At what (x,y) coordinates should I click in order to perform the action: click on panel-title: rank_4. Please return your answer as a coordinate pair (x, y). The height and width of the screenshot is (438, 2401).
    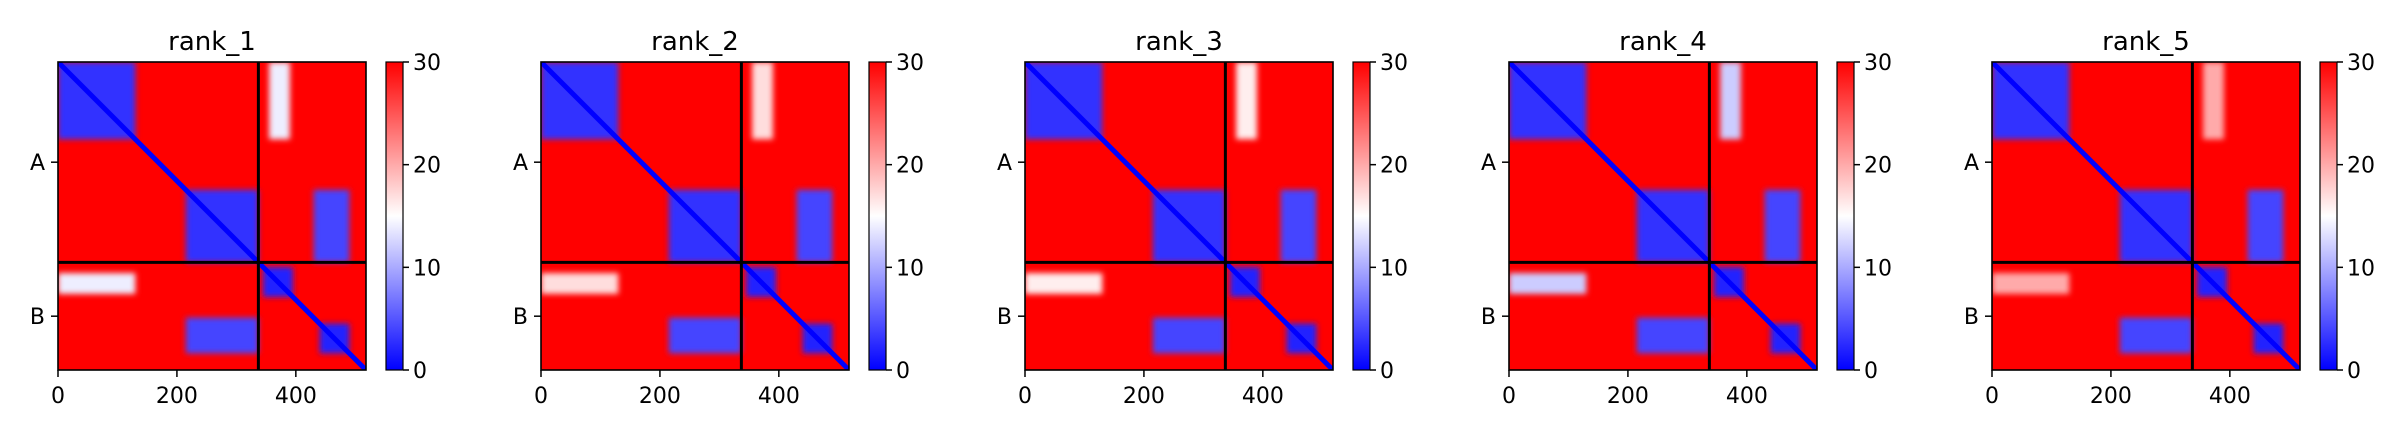
    Looking at the image, I should click on (1663, 42).